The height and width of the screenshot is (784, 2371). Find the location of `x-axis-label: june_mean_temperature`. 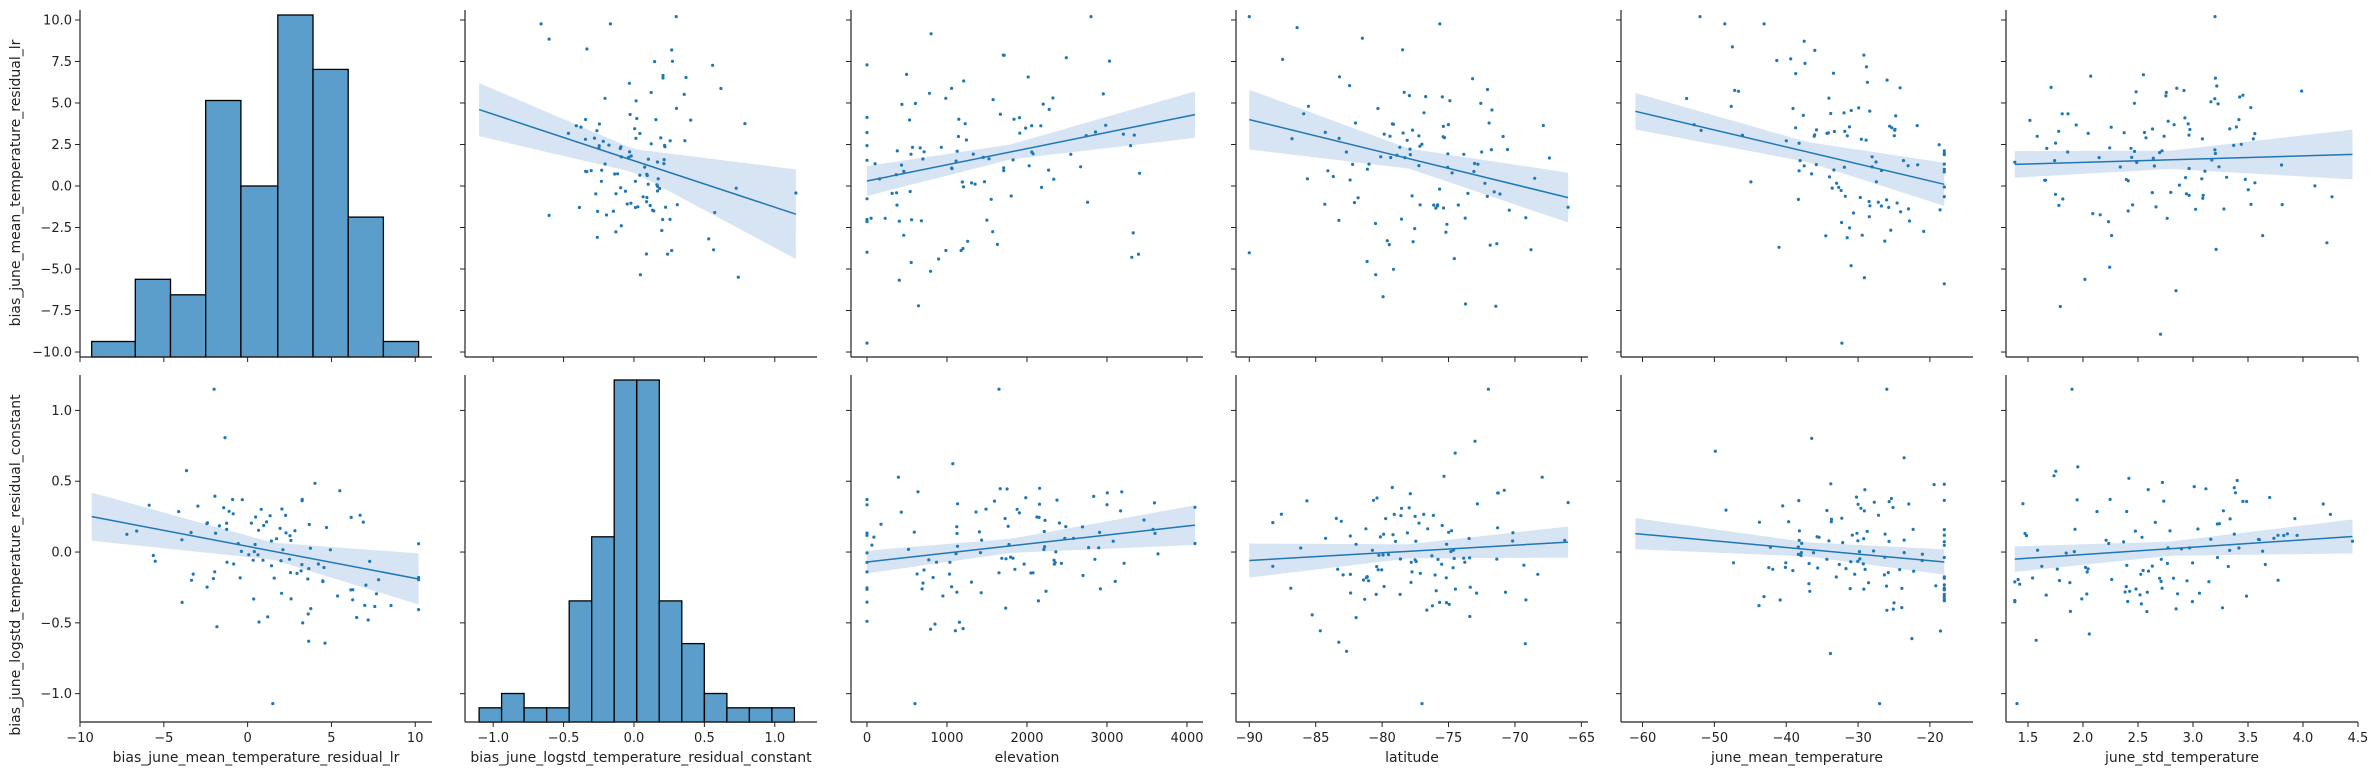

x-axis-label: june_mean_temperature is located at coordinates (1796, 758).